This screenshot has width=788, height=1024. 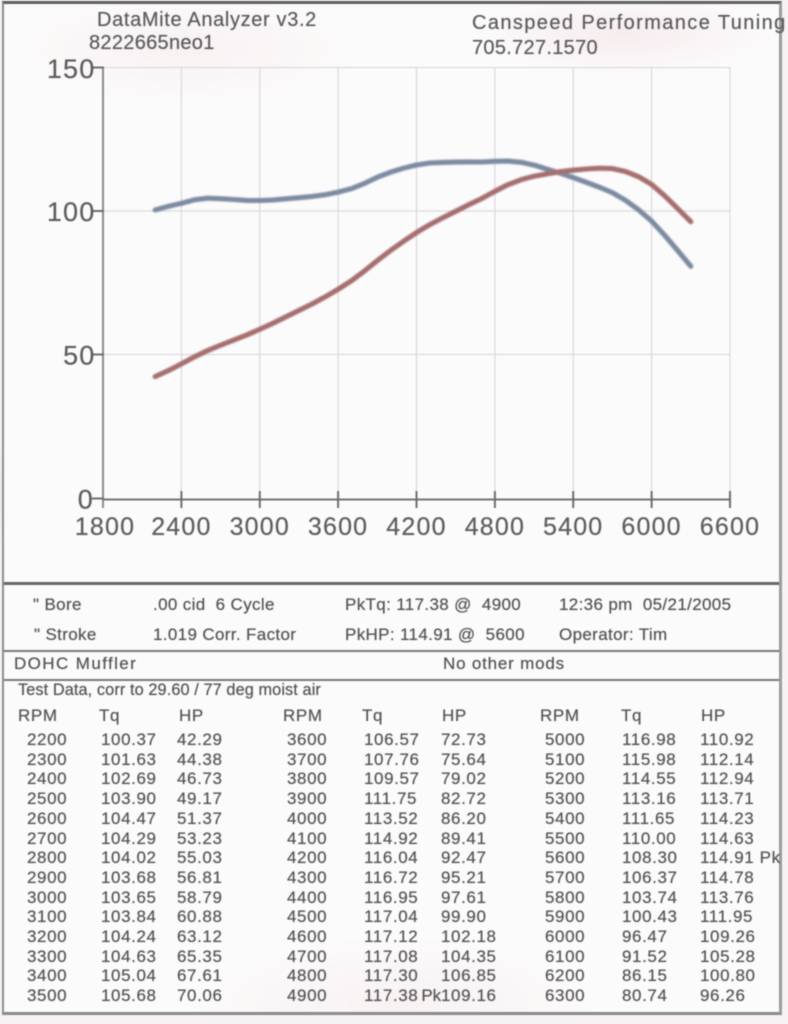 I want to click on svg-text: 3600, so click(x=338, y=527).